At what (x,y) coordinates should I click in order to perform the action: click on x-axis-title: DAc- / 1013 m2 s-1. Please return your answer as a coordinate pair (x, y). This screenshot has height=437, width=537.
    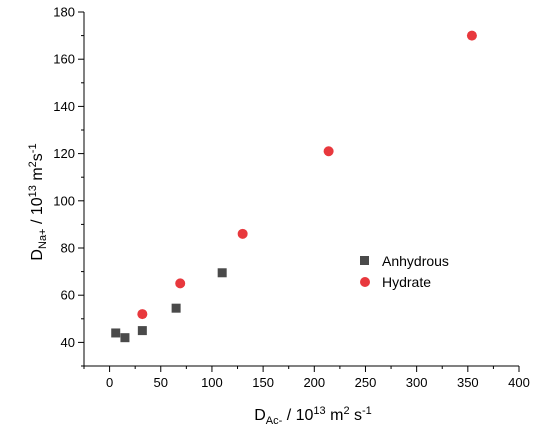
    Looking at the image, I should click on (313, 416).